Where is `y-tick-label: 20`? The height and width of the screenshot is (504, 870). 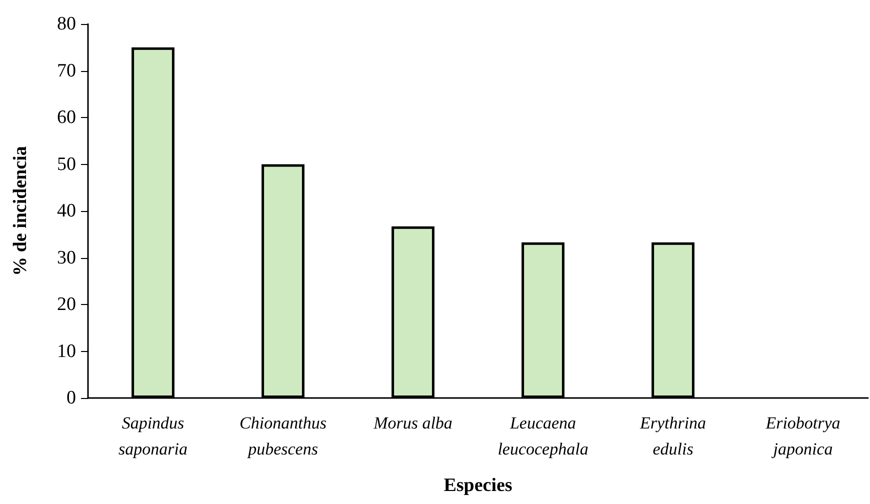 y-tick-label: 20 is located at coordinates (66, 304).